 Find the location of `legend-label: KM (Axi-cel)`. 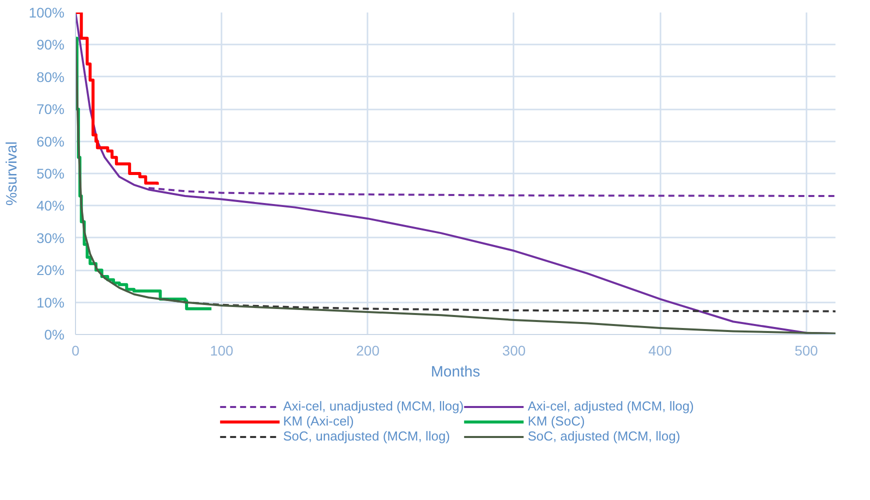

legend-label: KM (Axi-cel) is located at coordinates (318, 421).